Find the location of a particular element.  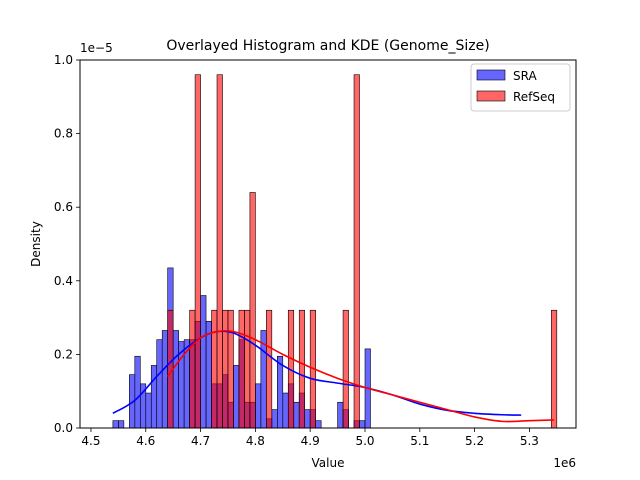

refseq-kde-line is located at coordinates (361, 376).